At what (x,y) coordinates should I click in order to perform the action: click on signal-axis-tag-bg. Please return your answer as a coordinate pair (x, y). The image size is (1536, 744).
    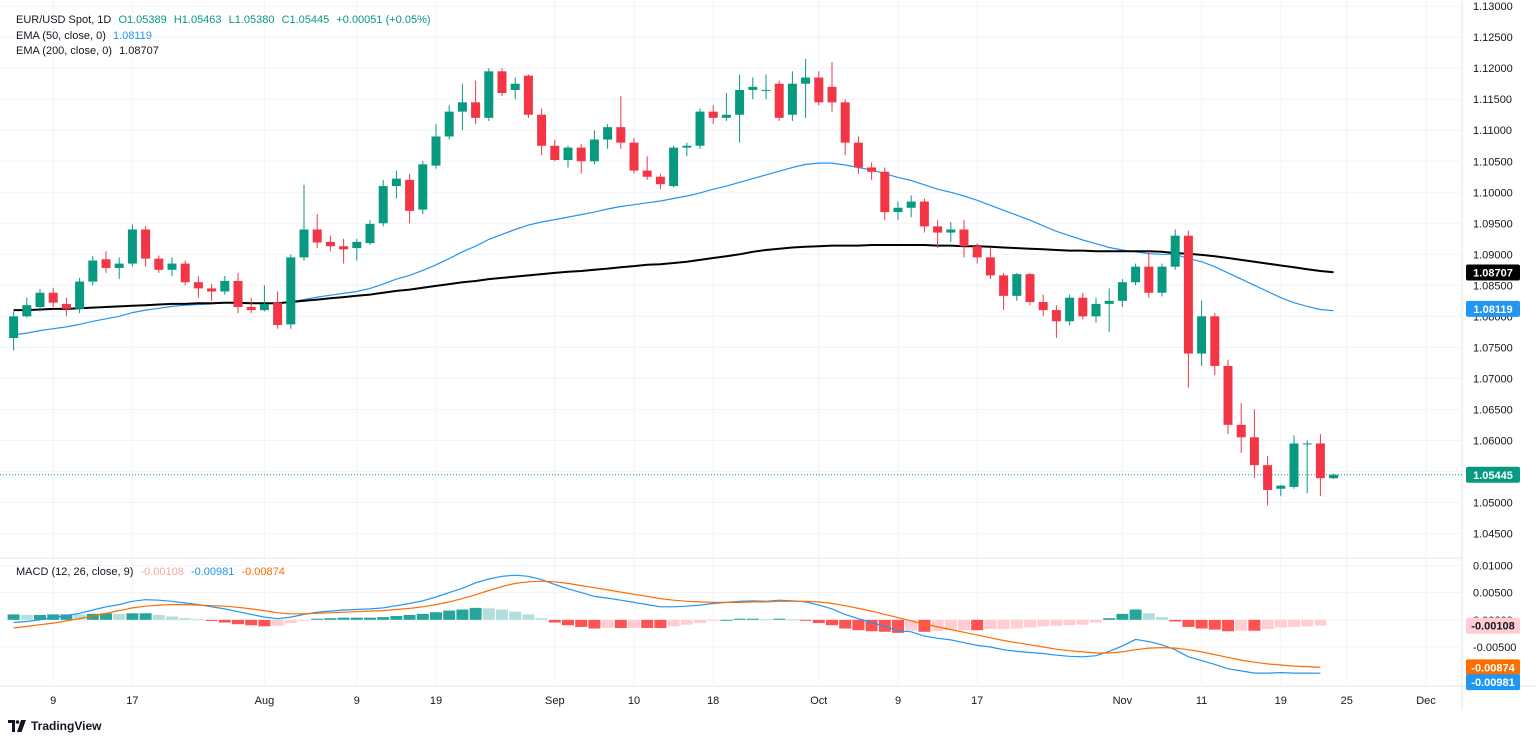
    Looking at the image, I should click on (1493, 667).